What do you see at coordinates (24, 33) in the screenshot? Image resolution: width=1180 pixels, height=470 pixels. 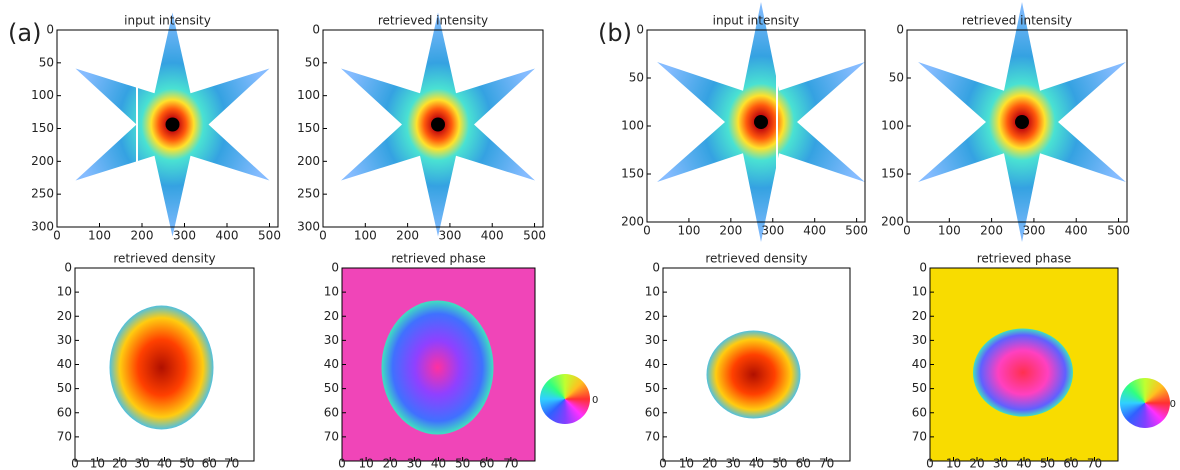 I see `panel-label: (a)` at bounding box center [24, 33].